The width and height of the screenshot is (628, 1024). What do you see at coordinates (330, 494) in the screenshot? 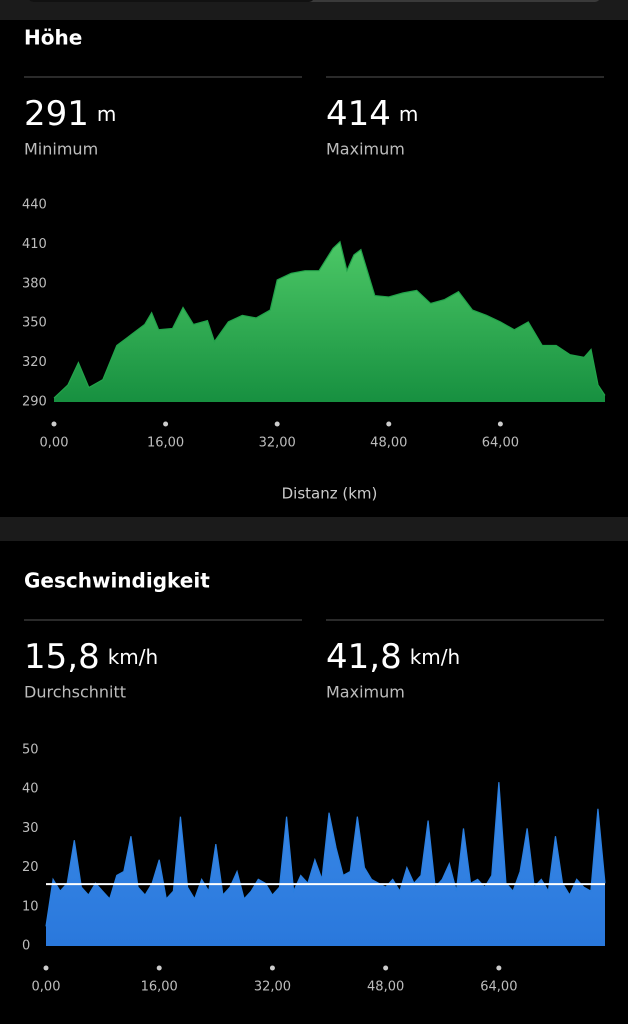
I see `x-axis-label: Distanz (km)` at bounding box center [330, 494].